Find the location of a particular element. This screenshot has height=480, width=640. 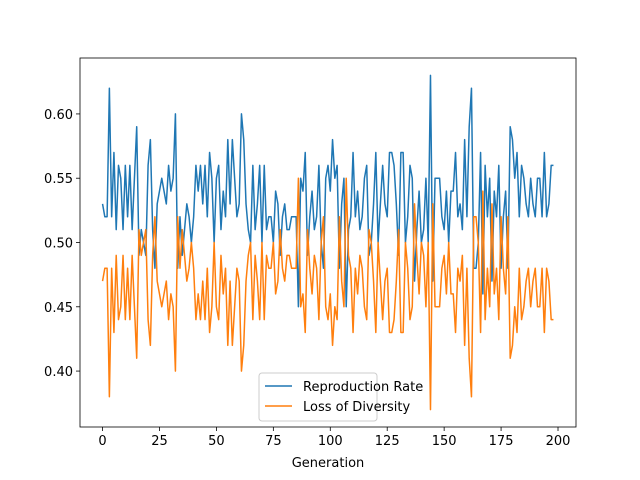

y-tick-label: 0.60 is located at coordinates (58, 115).